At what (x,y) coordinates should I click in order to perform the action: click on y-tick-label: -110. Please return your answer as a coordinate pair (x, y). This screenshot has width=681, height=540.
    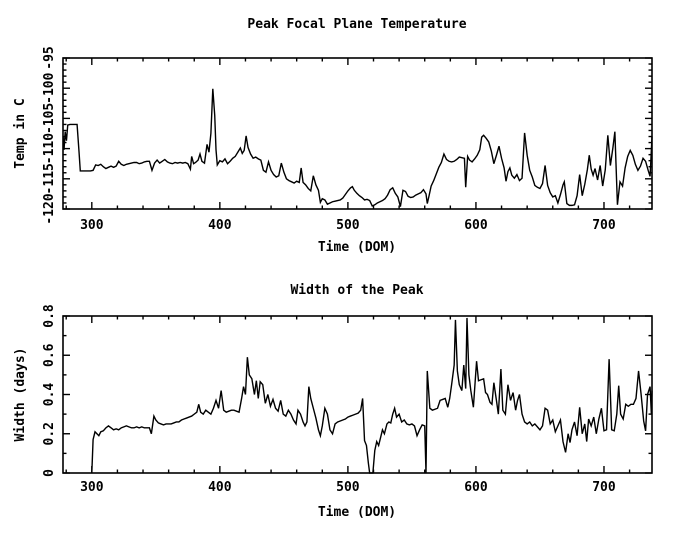
    Looking at the image, I should click on (49, 148).